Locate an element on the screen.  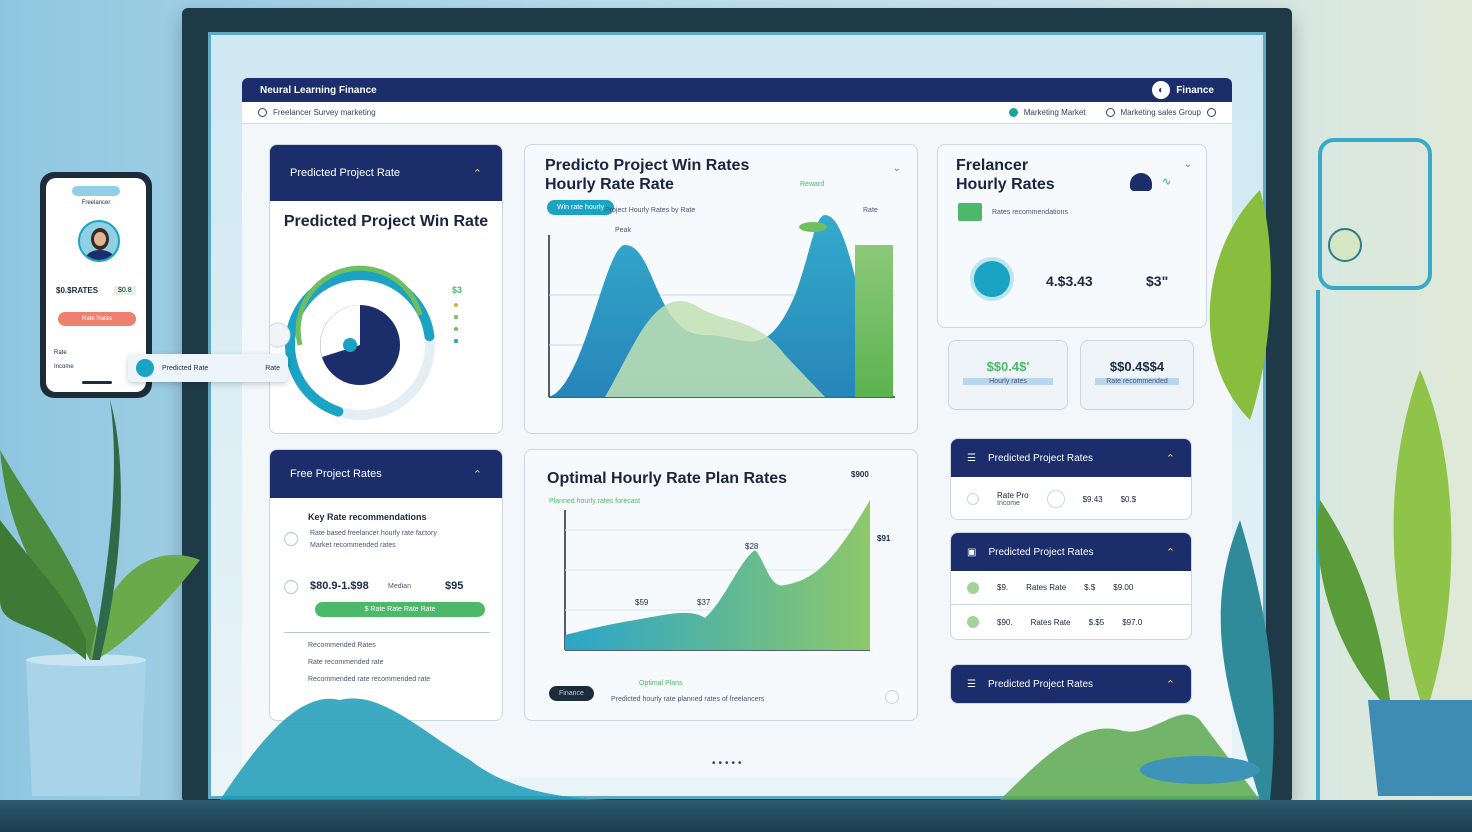
list2-header: ▣ Predicted Project Rates ⌃ is located at coordinates (1071, 552).